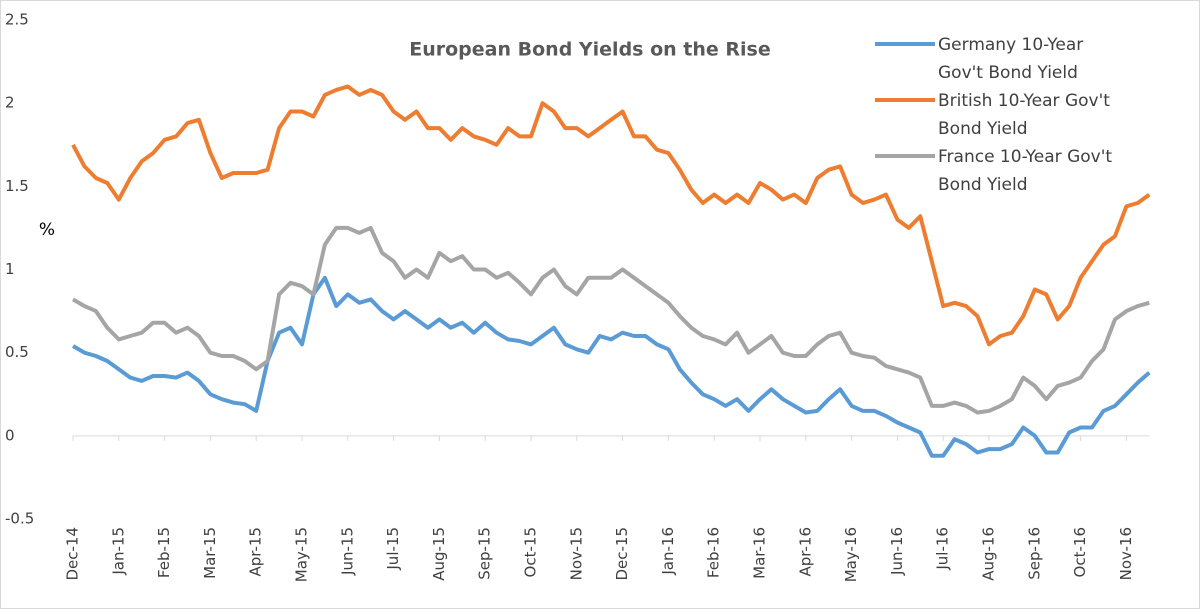  I want to click on x-tick-label: Jul-16, so click(943, 549).